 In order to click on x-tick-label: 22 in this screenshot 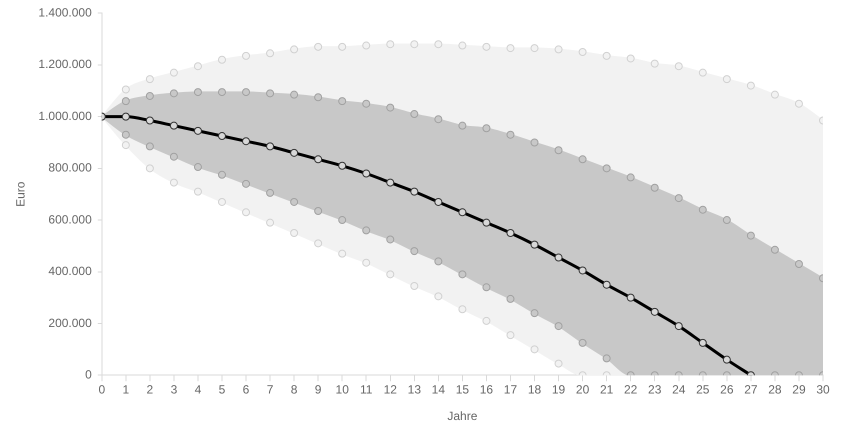, I will do `click(631, 389)`.